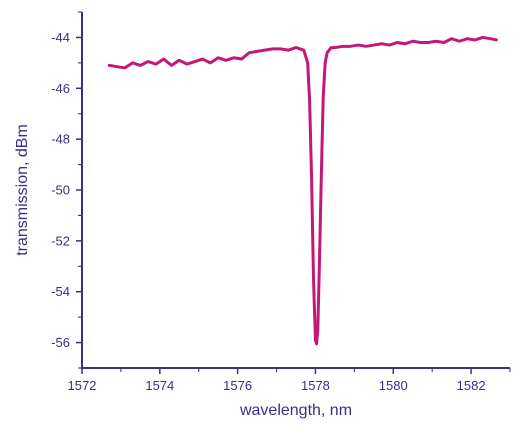 This screenshot has height=434, width=525. Describe the element at coordinates (60, 240) in the screenshot. I see `y-tick-label: -52` at that location.